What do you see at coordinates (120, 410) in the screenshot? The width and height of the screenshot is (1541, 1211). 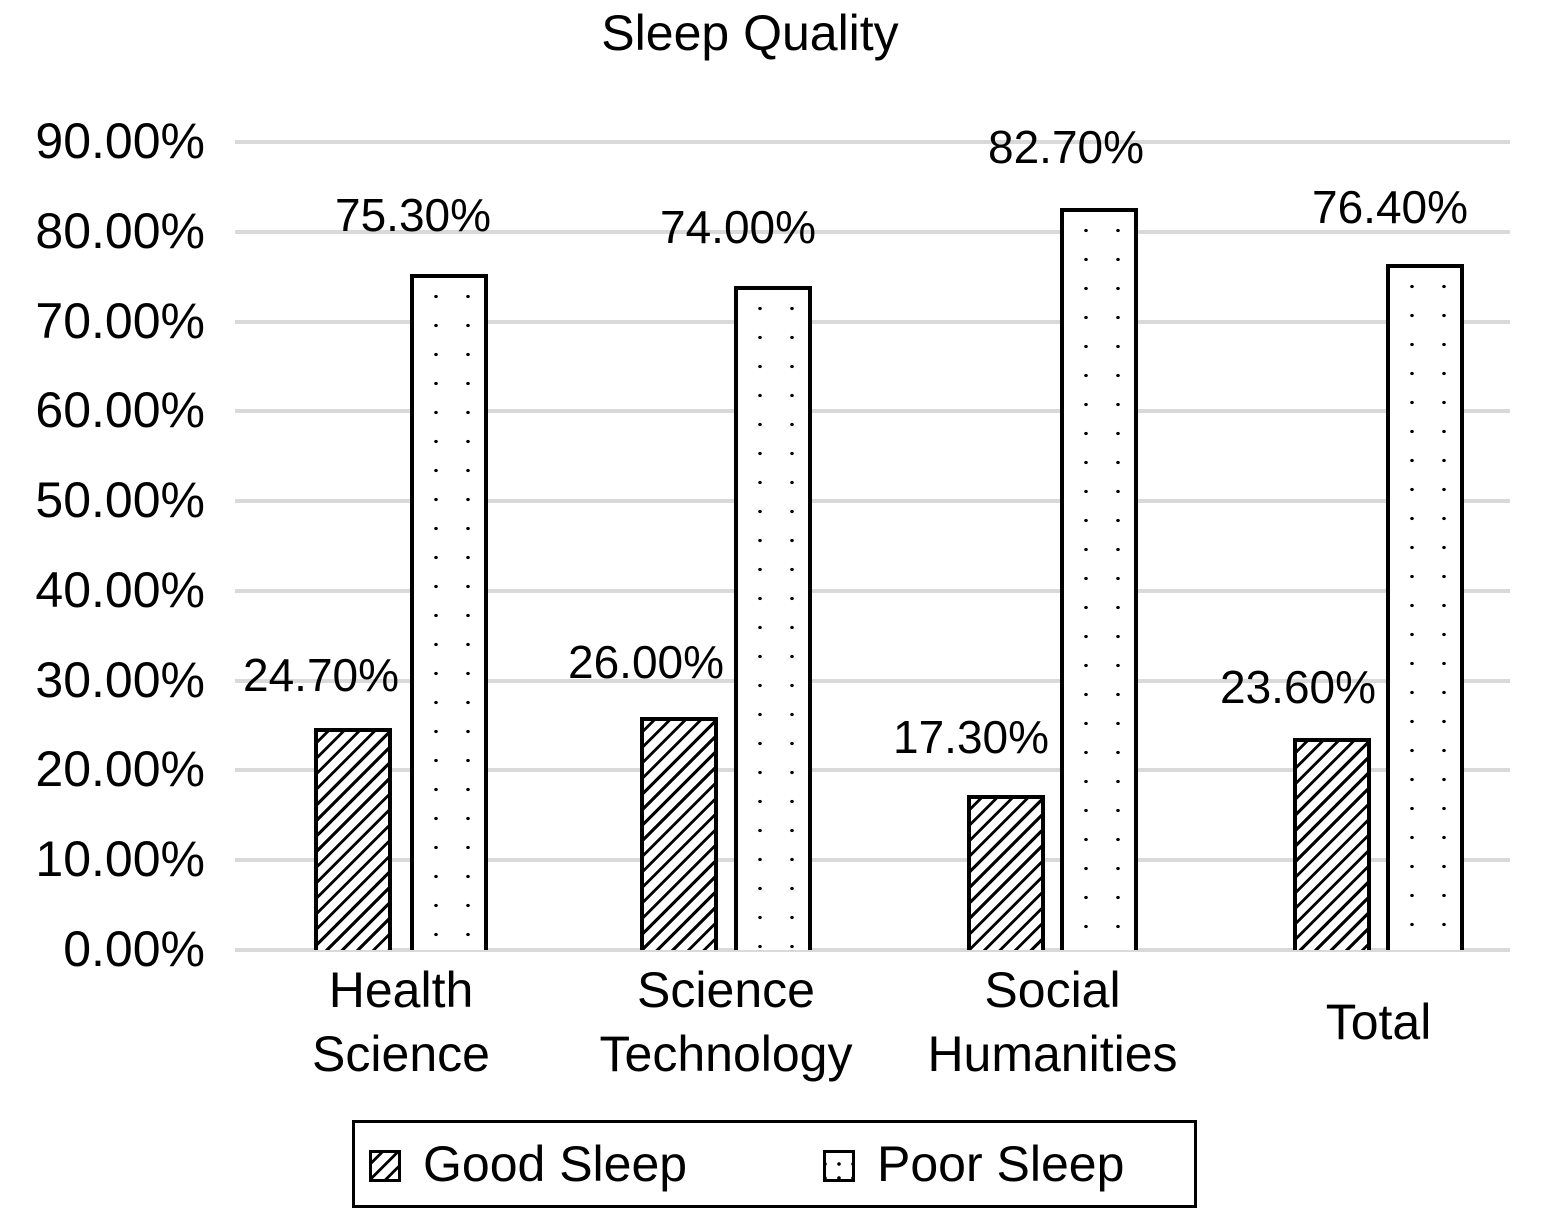 I see `y-tick-label: 60.00%` at bounding box center [120, 410].